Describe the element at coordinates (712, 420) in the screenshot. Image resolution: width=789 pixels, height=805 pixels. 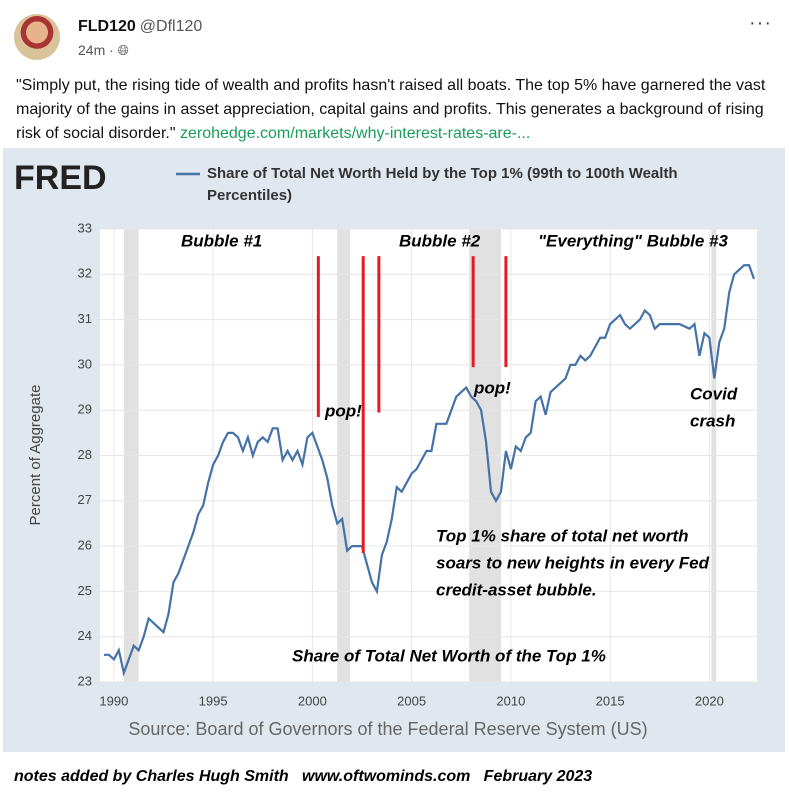
I see `annotation: crash` at that location.